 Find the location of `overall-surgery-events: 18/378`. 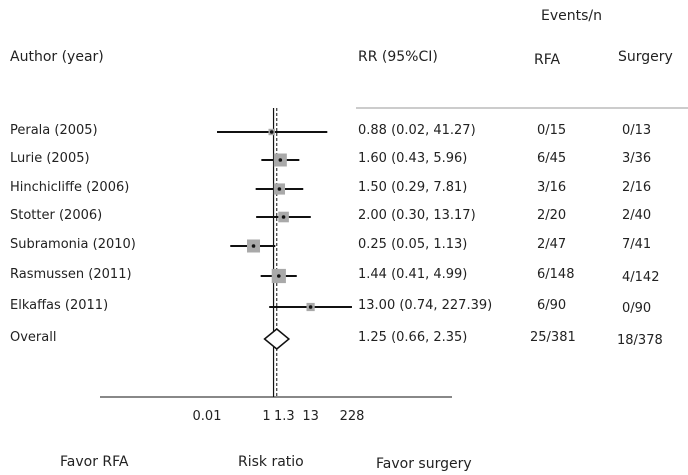

overall-surgery-events: 18/378 is located at coordinates (640, 340).